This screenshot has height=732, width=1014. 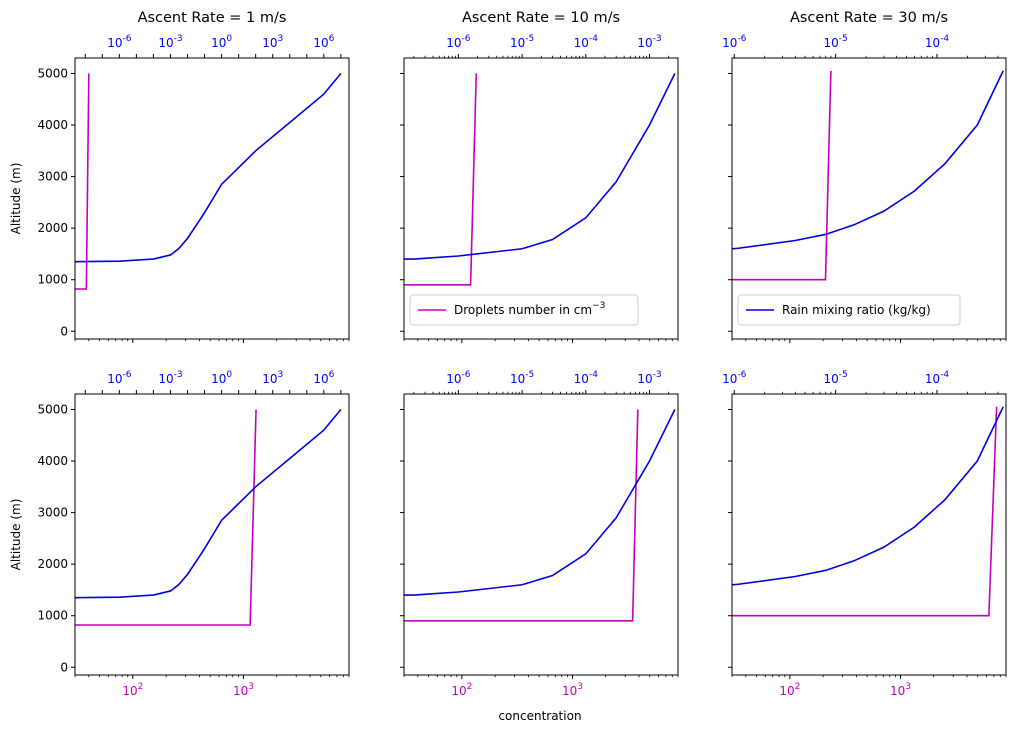 I want to click on rain-line-r1c2, so click(x=868, y=496).